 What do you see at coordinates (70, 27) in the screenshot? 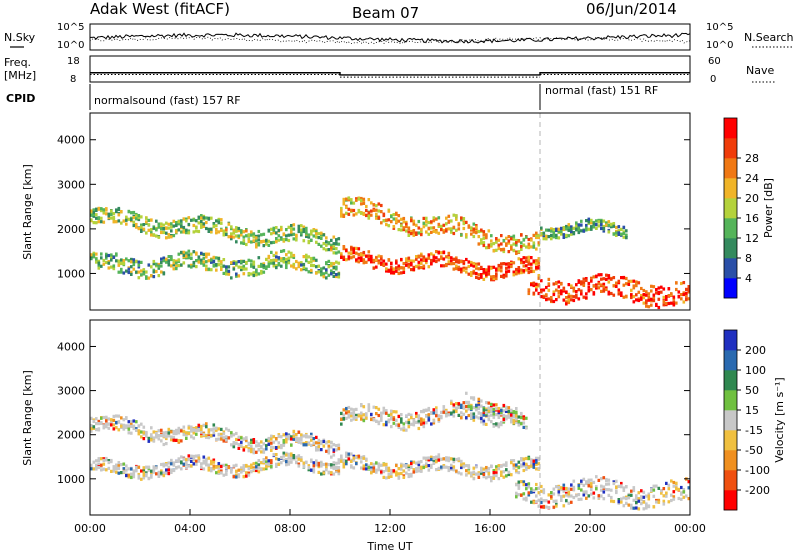
I see `noise-left-tick-top: 10^5` at bounding box center [70, 27].